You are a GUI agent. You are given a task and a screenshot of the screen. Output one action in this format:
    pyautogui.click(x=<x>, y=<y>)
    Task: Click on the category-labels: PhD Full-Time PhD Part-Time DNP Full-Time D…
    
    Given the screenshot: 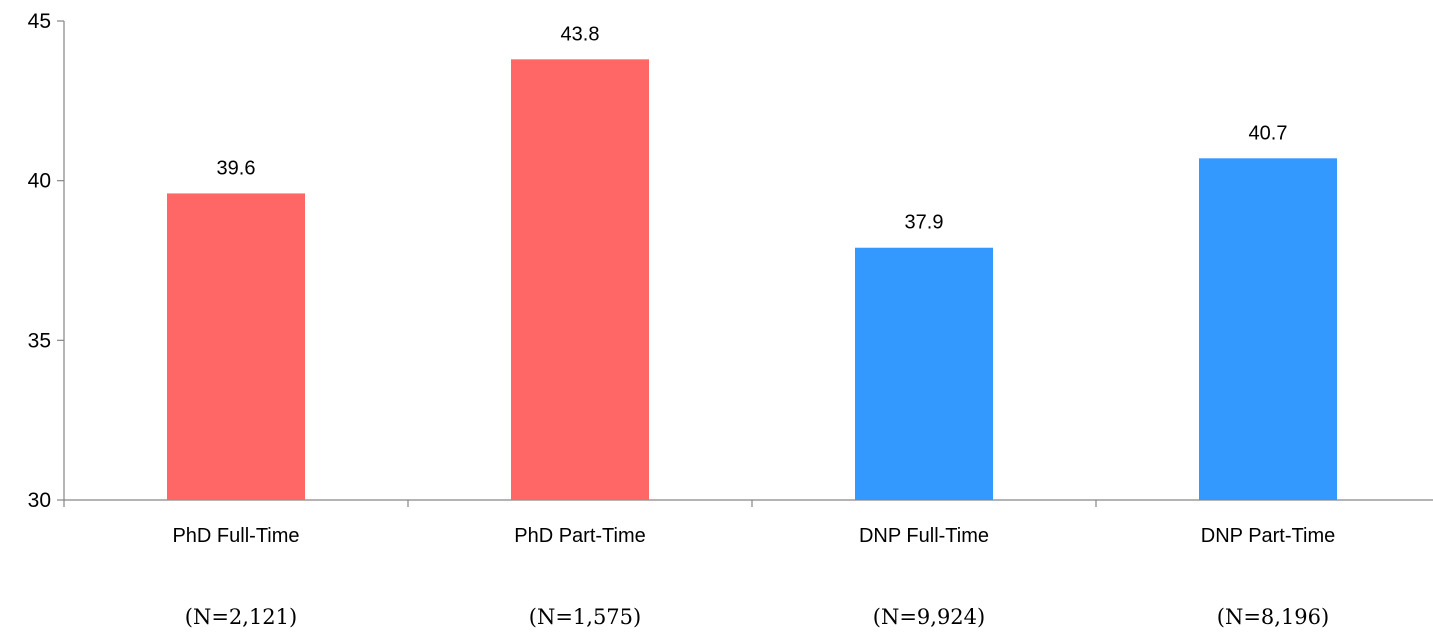 What is the action you would take?
    pyautogui.click(x=753, y=536)
    